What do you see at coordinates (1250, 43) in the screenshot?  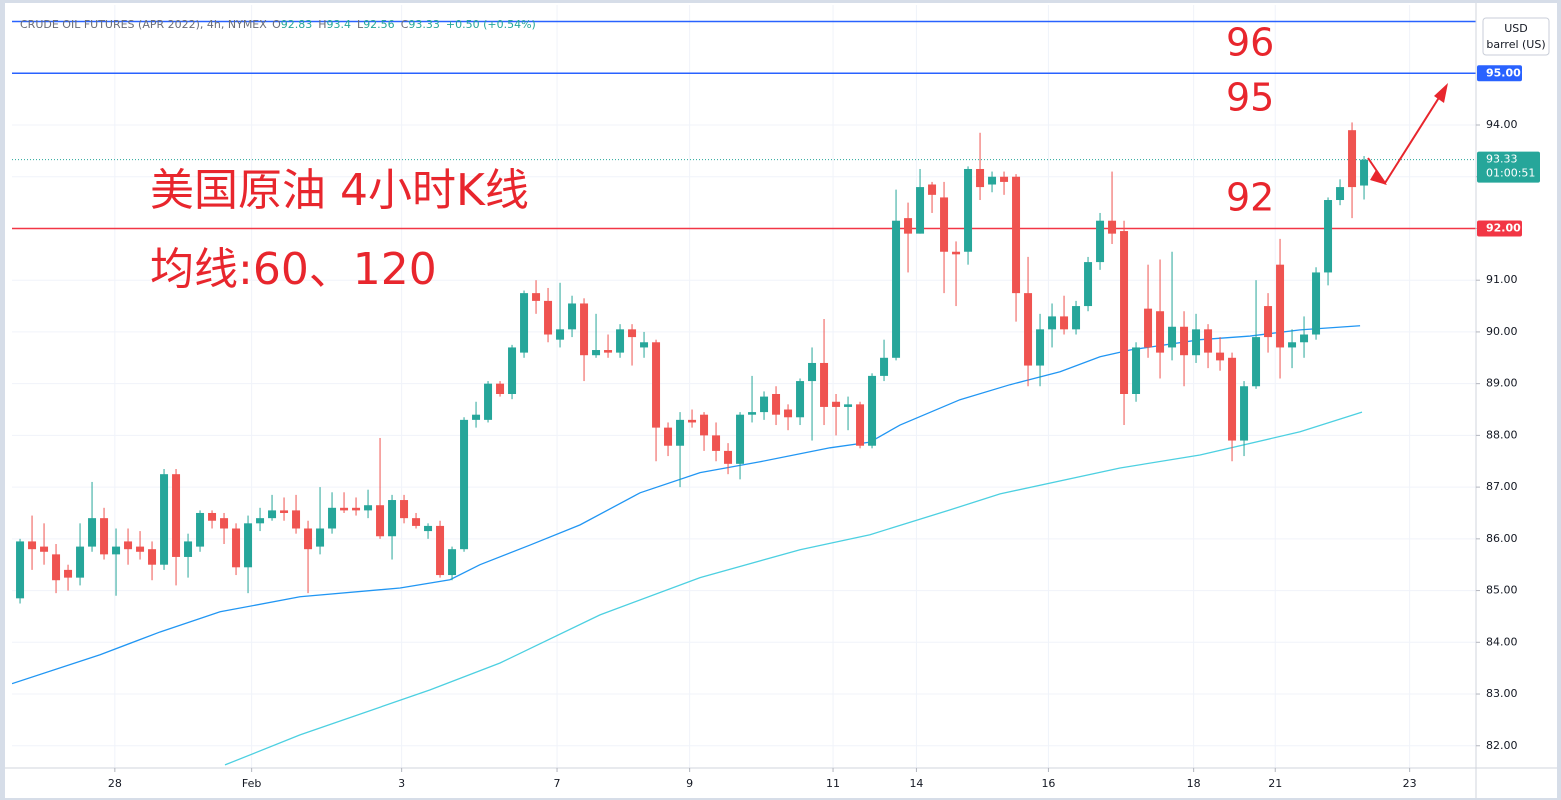 I see `annotation: 96` at bounding box center [1250, 43].